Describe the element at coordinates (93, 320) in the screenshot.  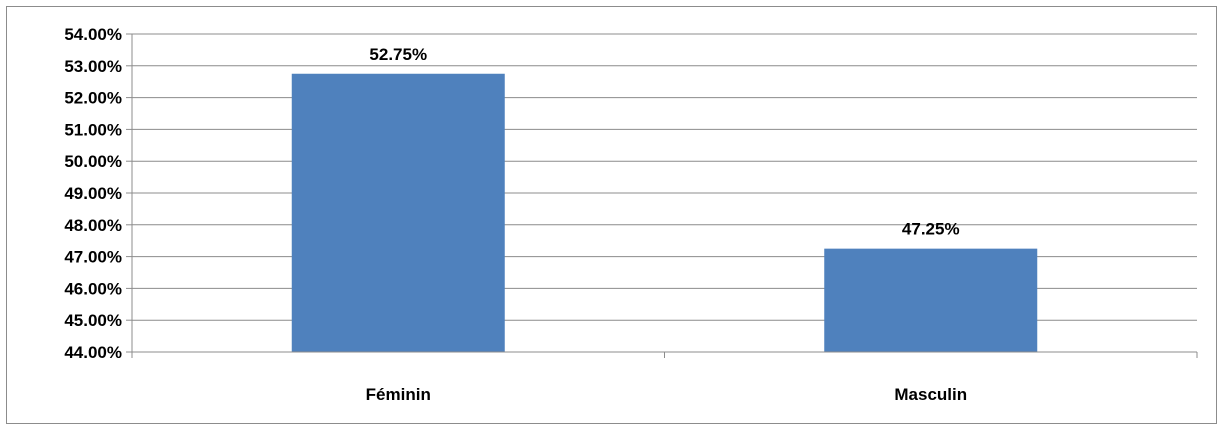
I see `y-tick-label: 45.00%` at that location.